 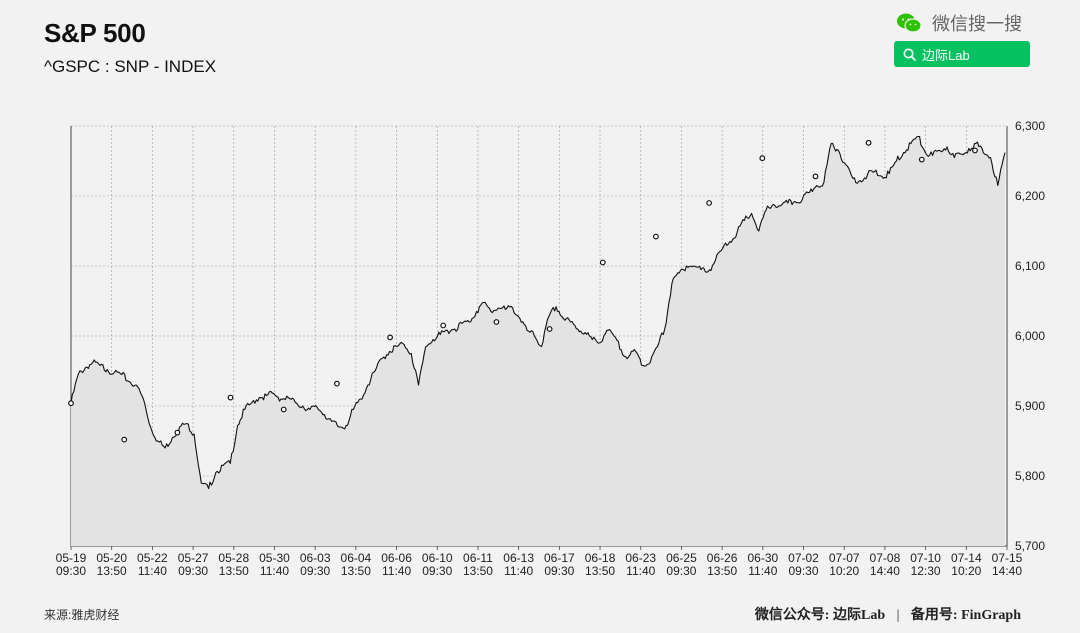 I want to click on footer-credits: 微信公众号: 边际Lab | 备用号: FinGraph, so click(x=888, y=614).